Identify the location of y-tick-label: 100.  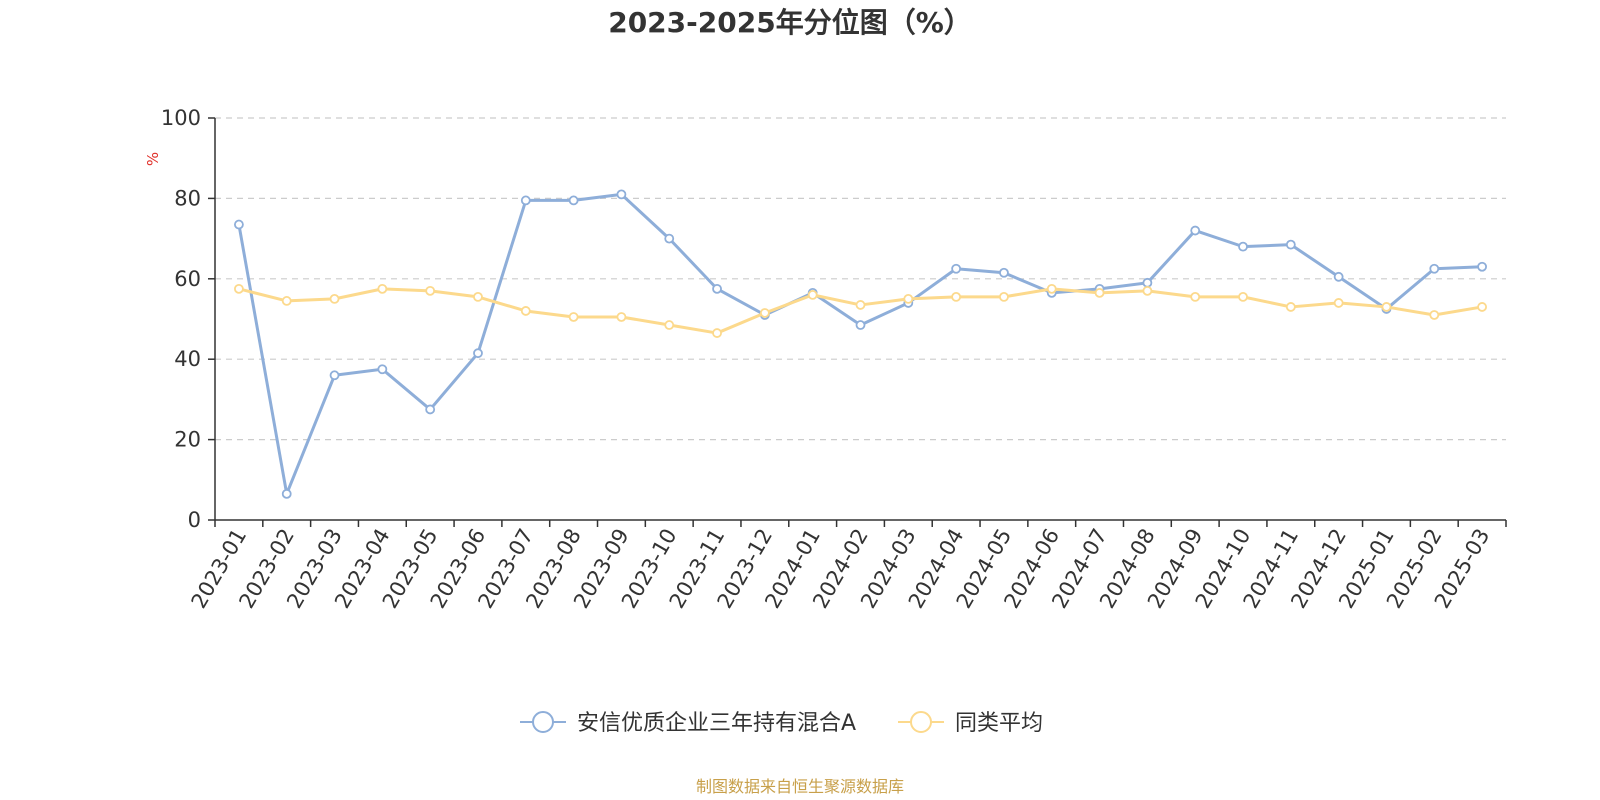
(181, 118).